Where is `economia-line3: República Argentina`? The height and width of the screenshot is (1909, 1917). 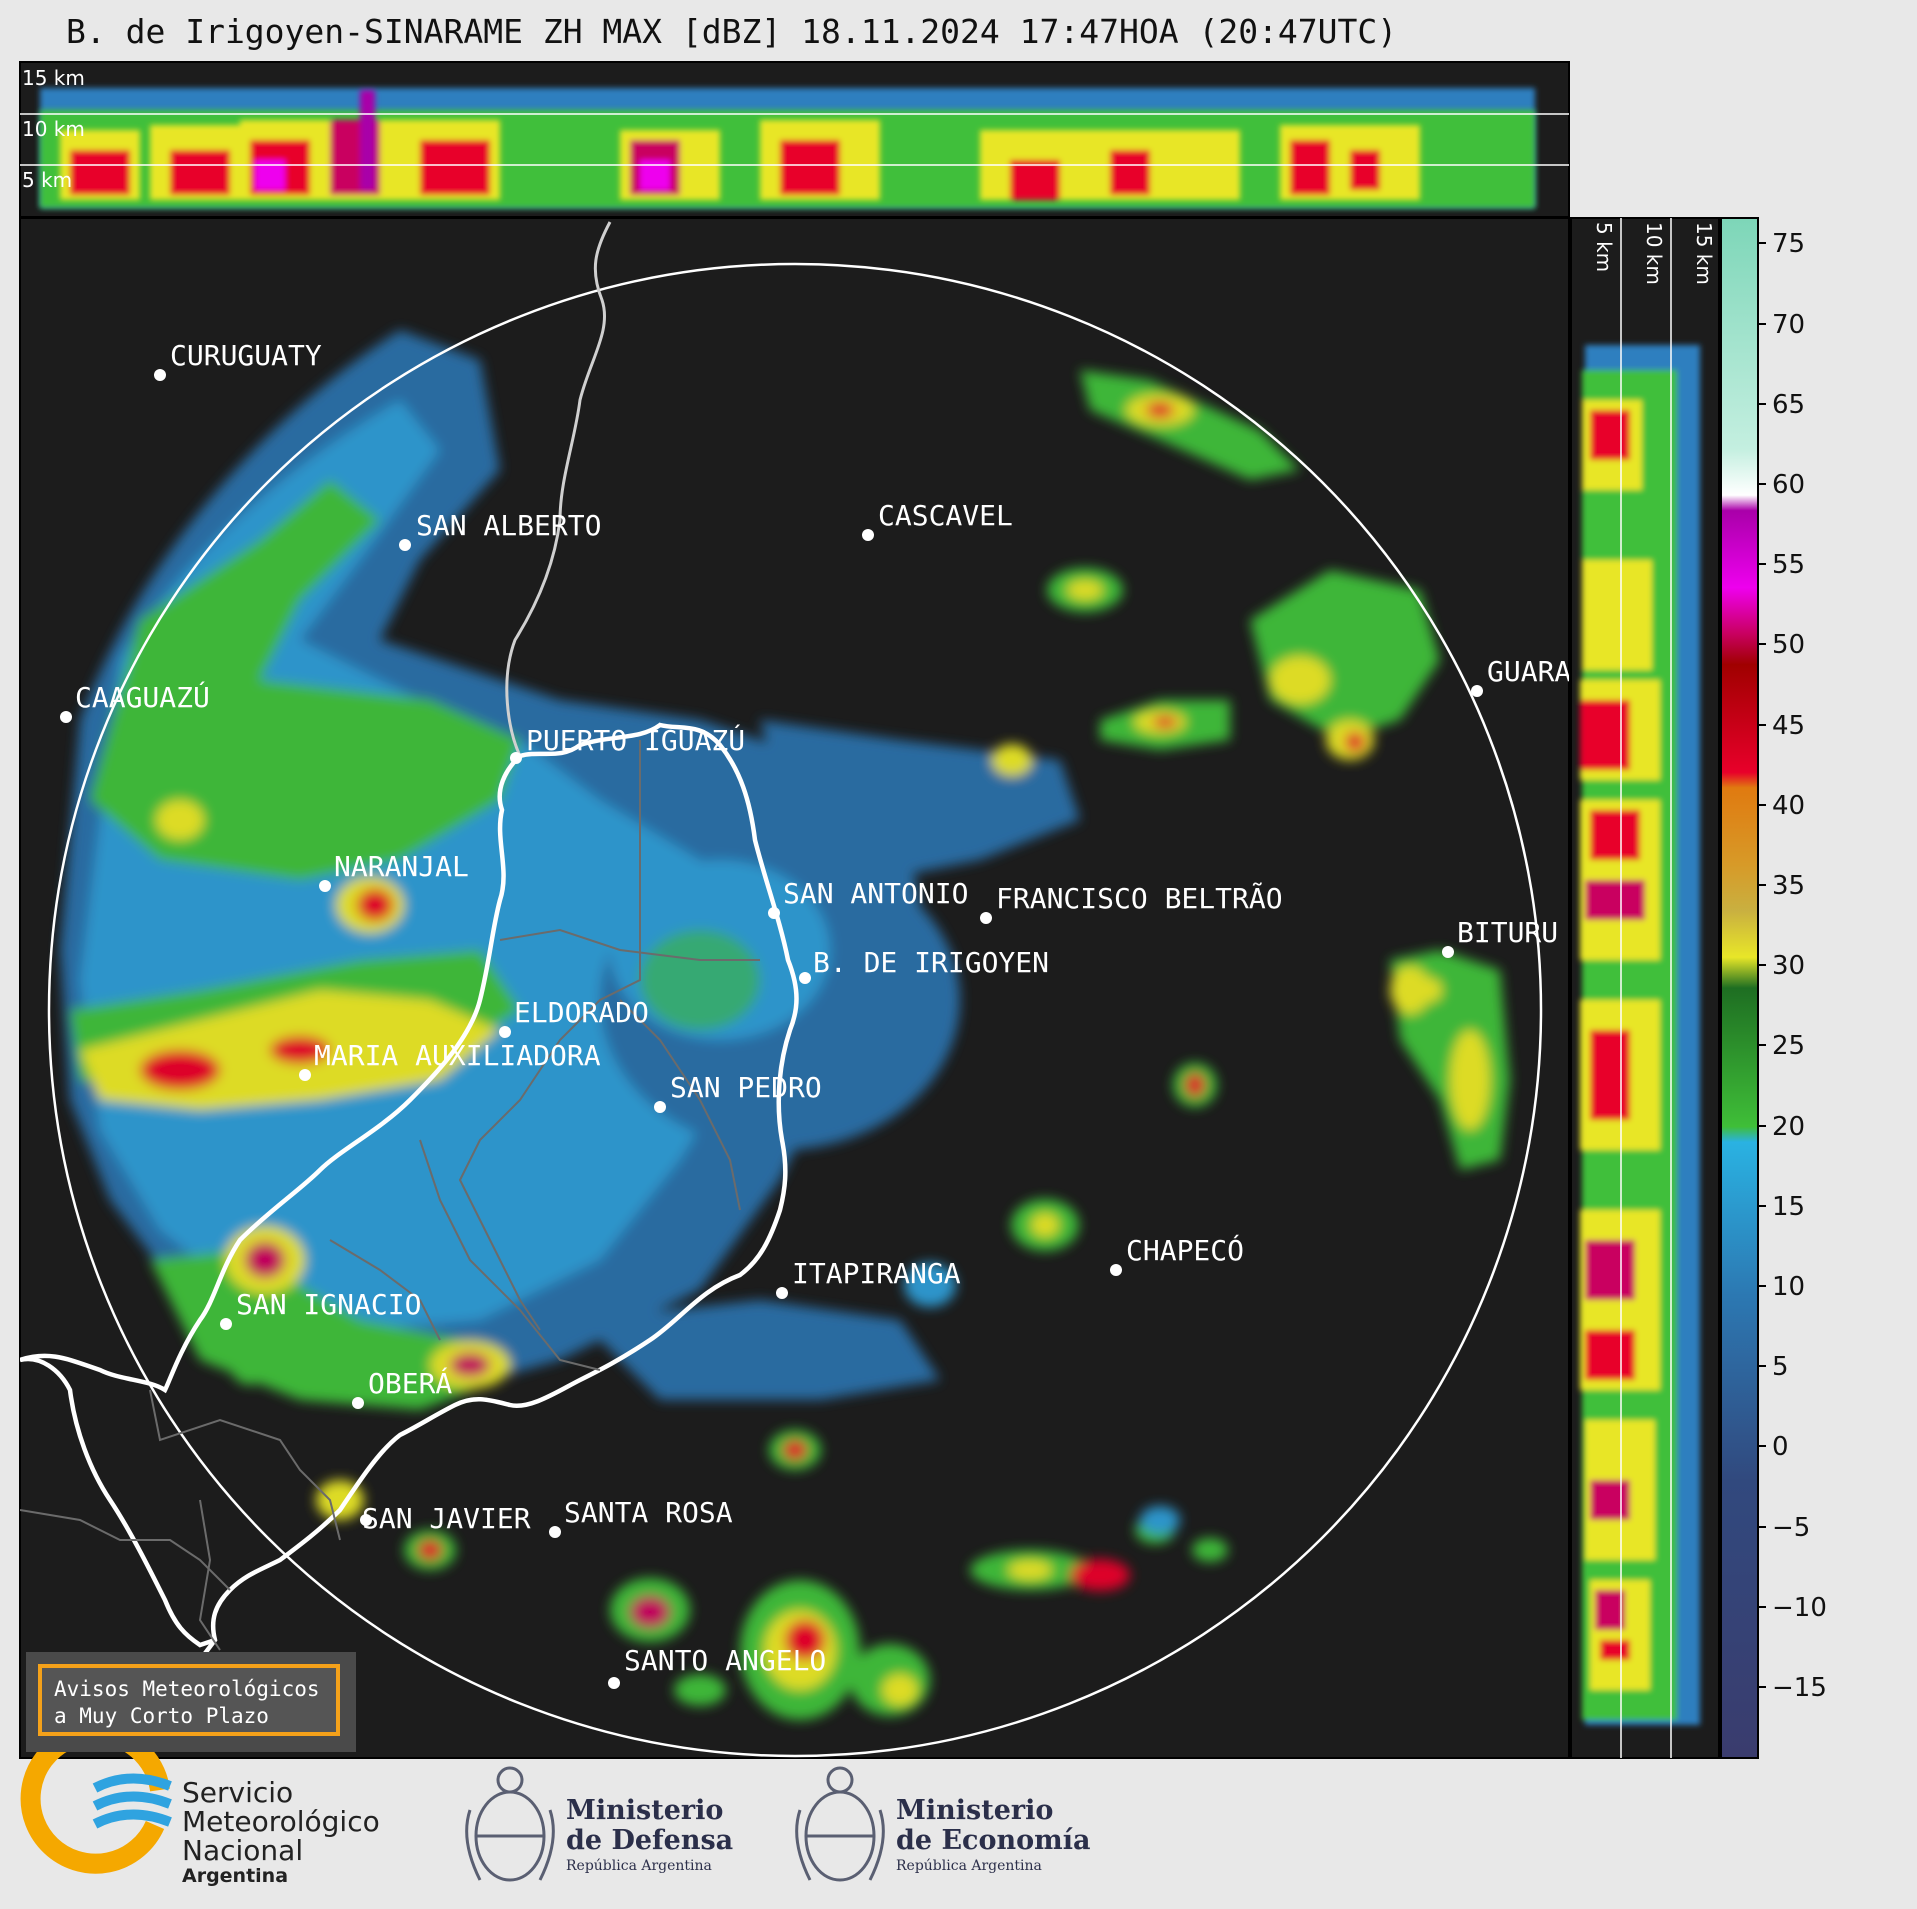
economia-line3: República Argentina is located at coordinates (969, 1866).